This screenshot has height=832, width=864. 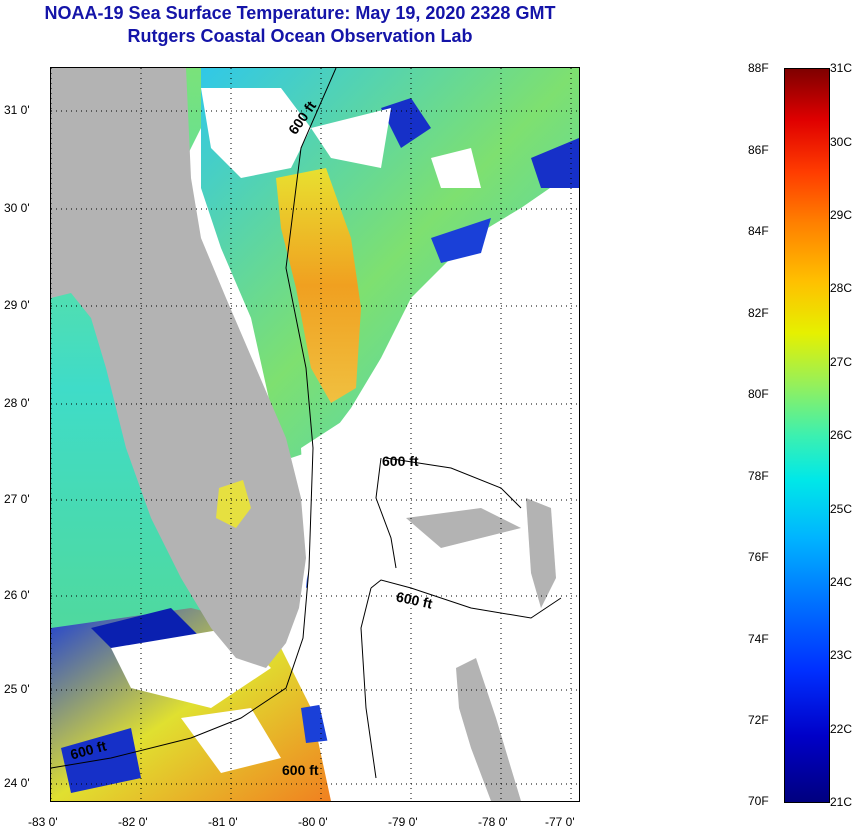 What do you see at coordinates (43, 822) in the screenshot?
I see `lon-label: -83 0'` at bounding box center [43, 822].